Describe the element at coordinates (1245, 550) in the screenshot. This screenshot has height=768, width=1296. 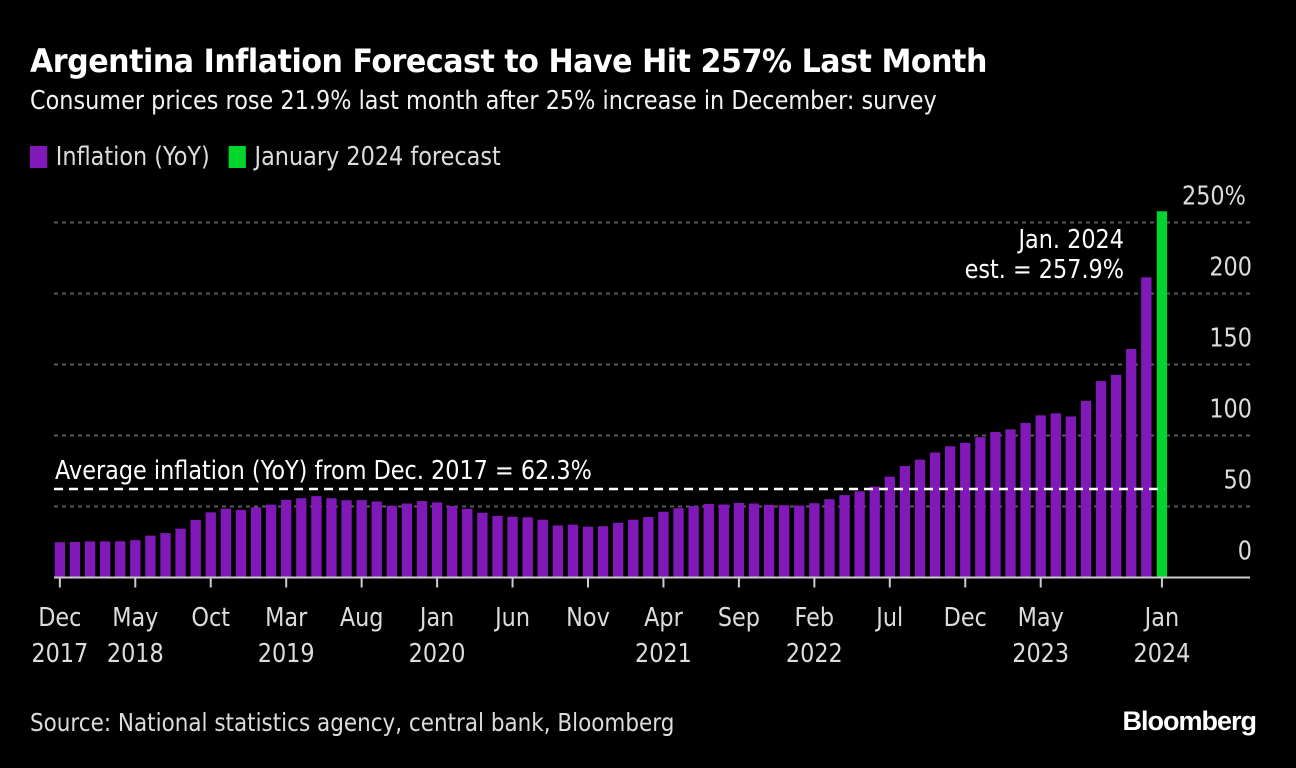
I see `y-tick-label: 0` at that location.